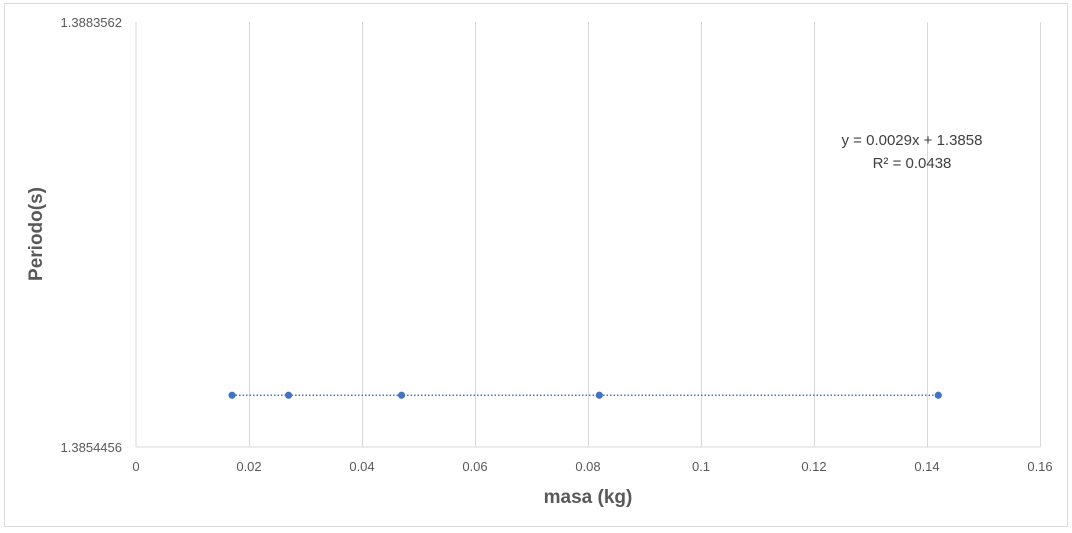 The width and height of the screenshot is (1072, 533). Describe the element at coordinates (912, 140) in the screenshot. I see `trendline-equation: y = 0.0029x + 1.3858` at that location.